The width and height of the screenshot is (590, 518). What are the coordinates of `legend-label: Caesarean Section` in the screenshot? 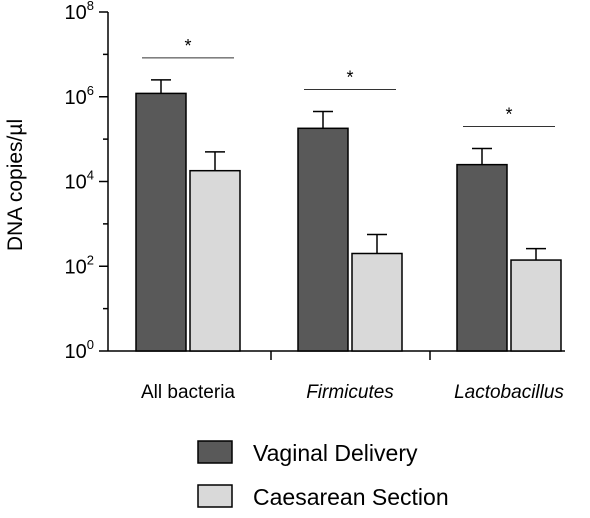 It's located at (351, 497).